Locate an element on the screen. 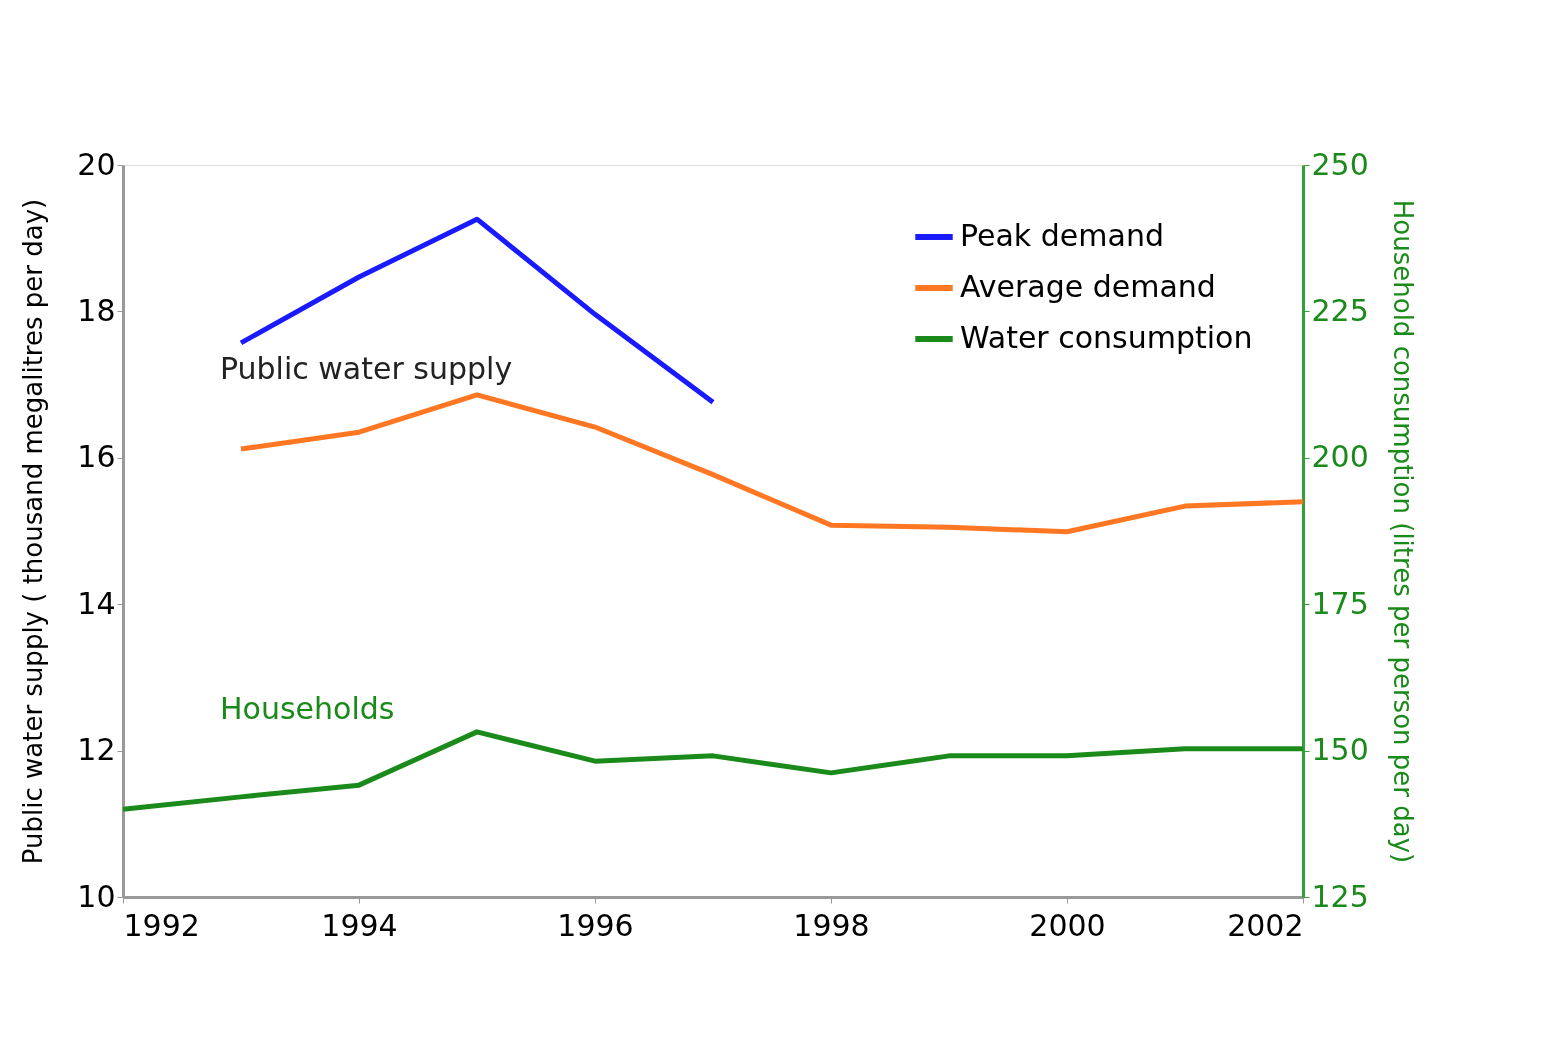 Image resolution: width=1564 pixels, height=1054 pixels. y2-tick-label: 225 is located at coordinates (1340, 310).